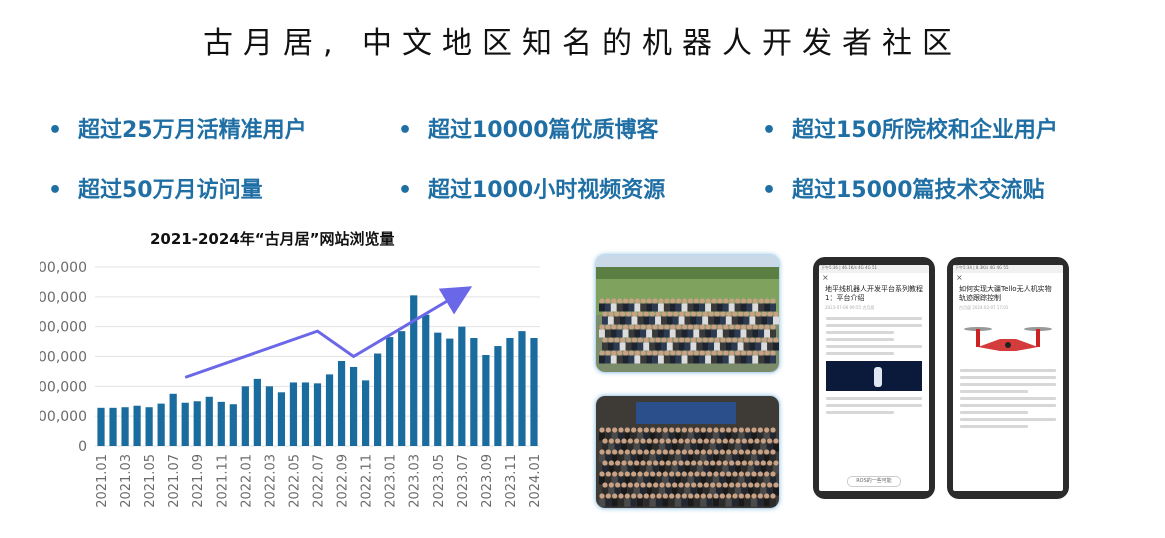  What do you see at coordinates (874, 376) in the screenshot?
I see `article-image-robot` at bounding box center [874, 376].